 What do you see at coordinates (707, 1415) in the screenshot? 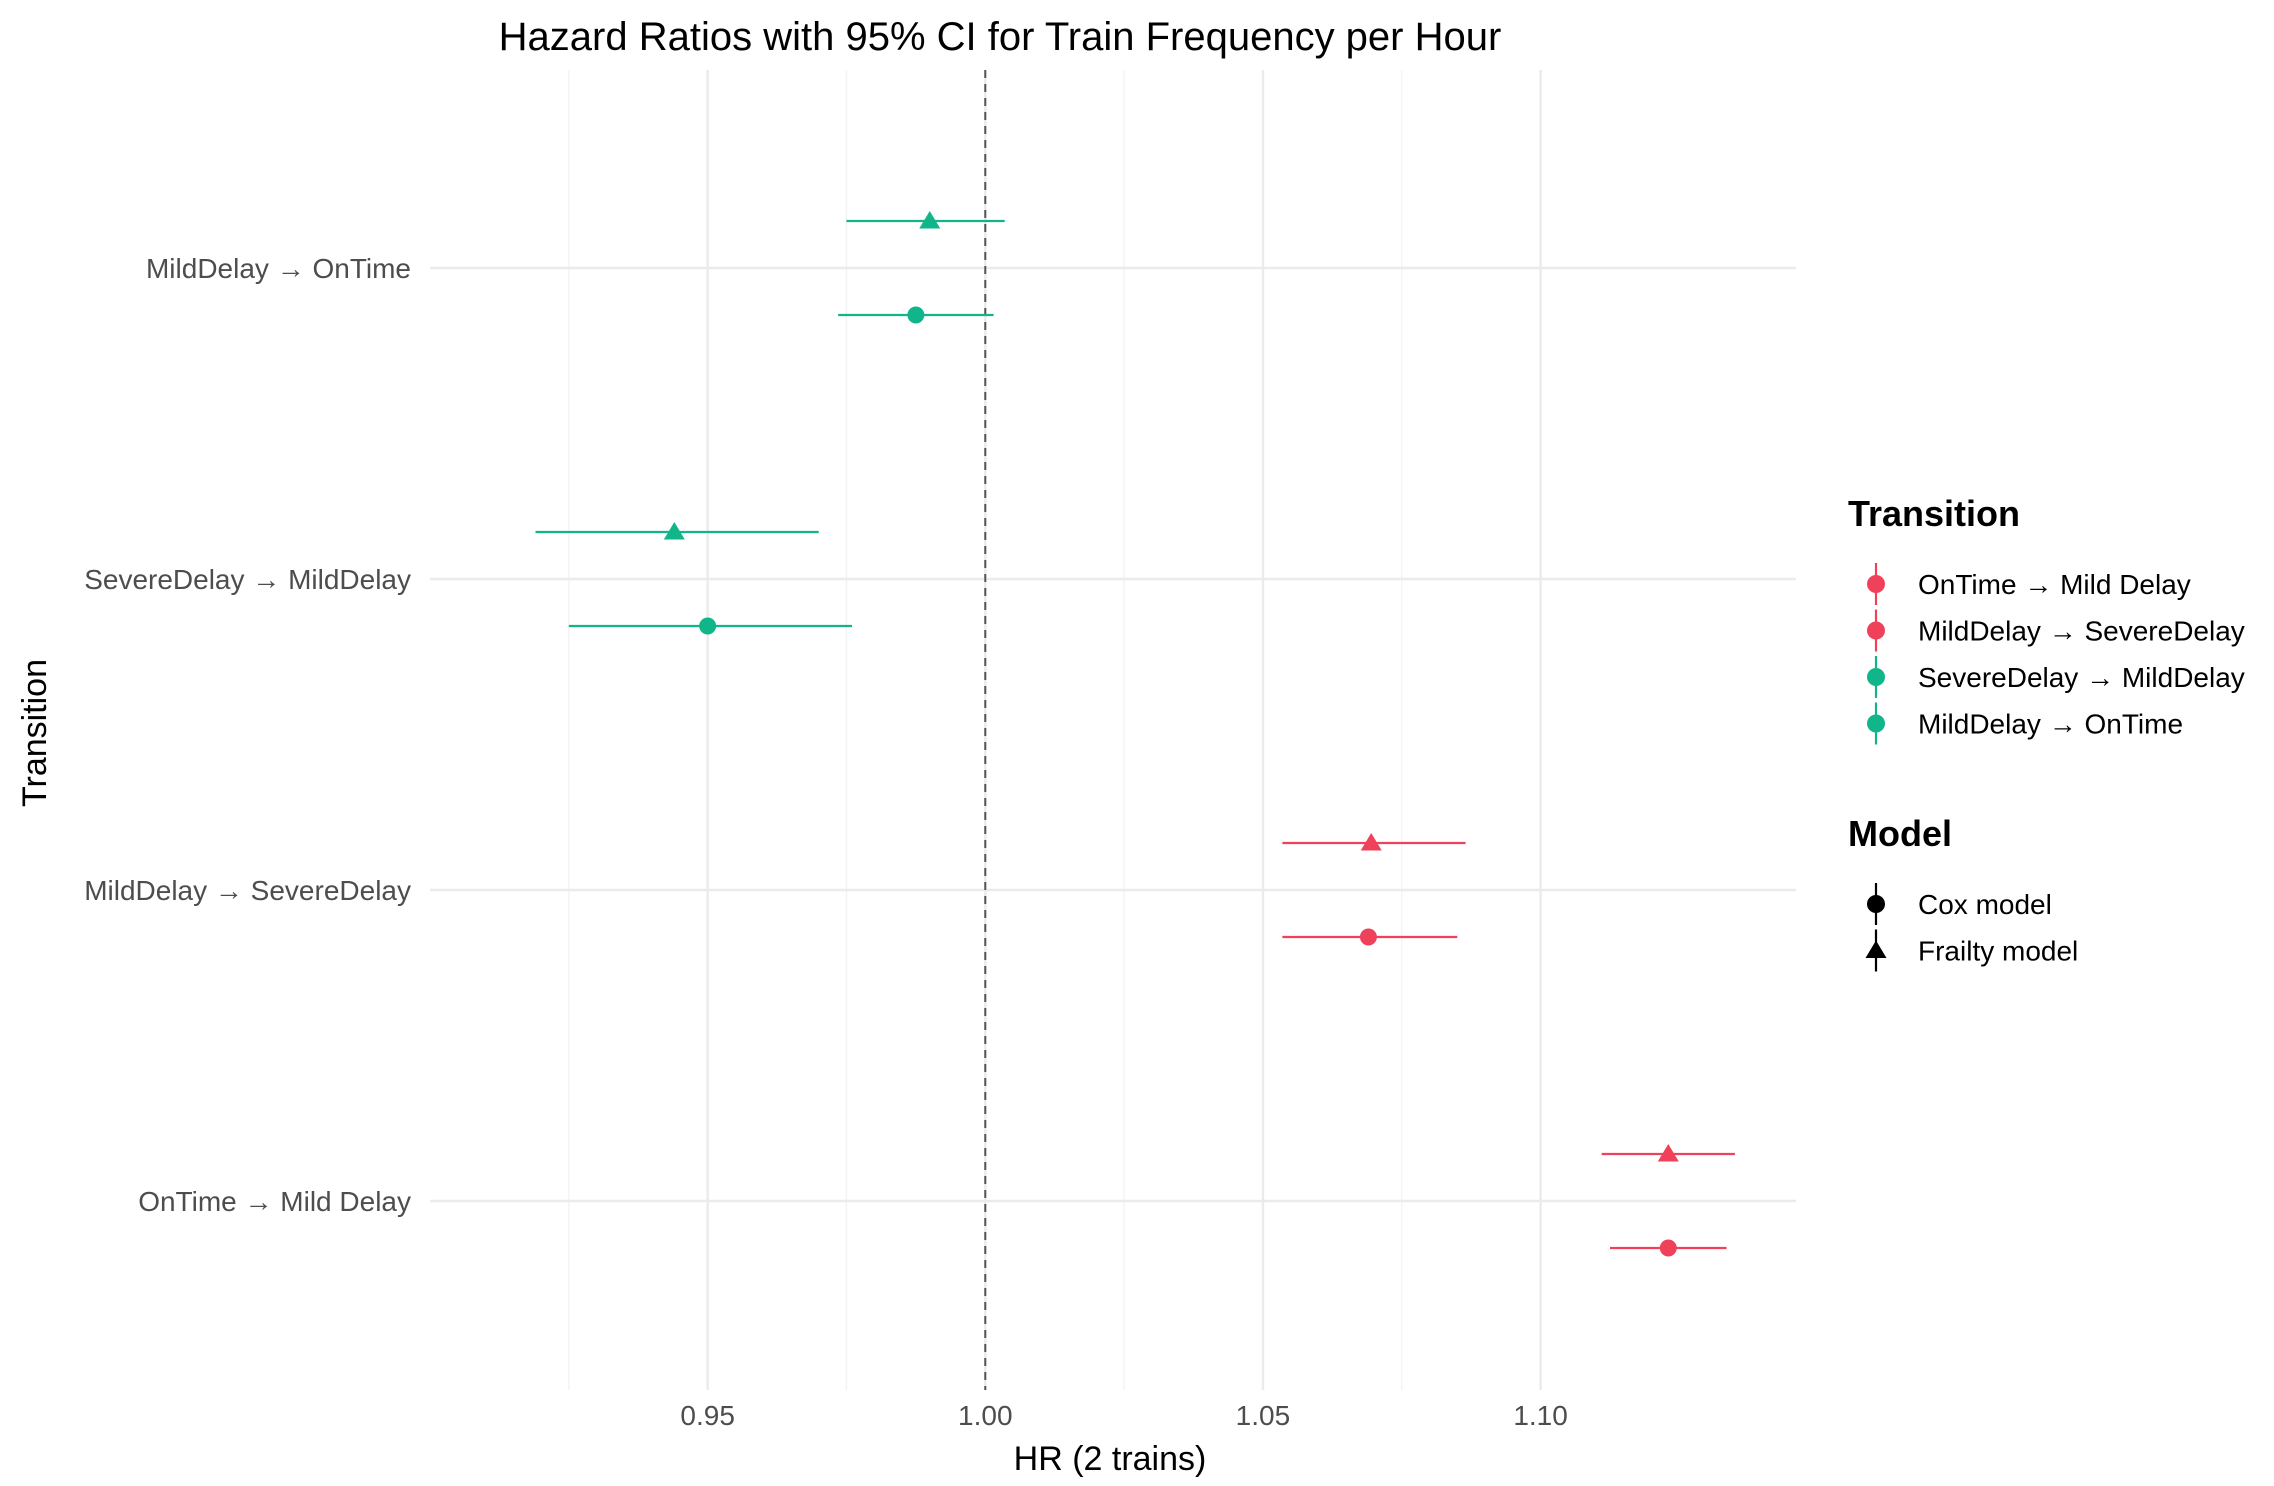
I see `x-tick-label: 0.95` at bounding box center [707, 1415].